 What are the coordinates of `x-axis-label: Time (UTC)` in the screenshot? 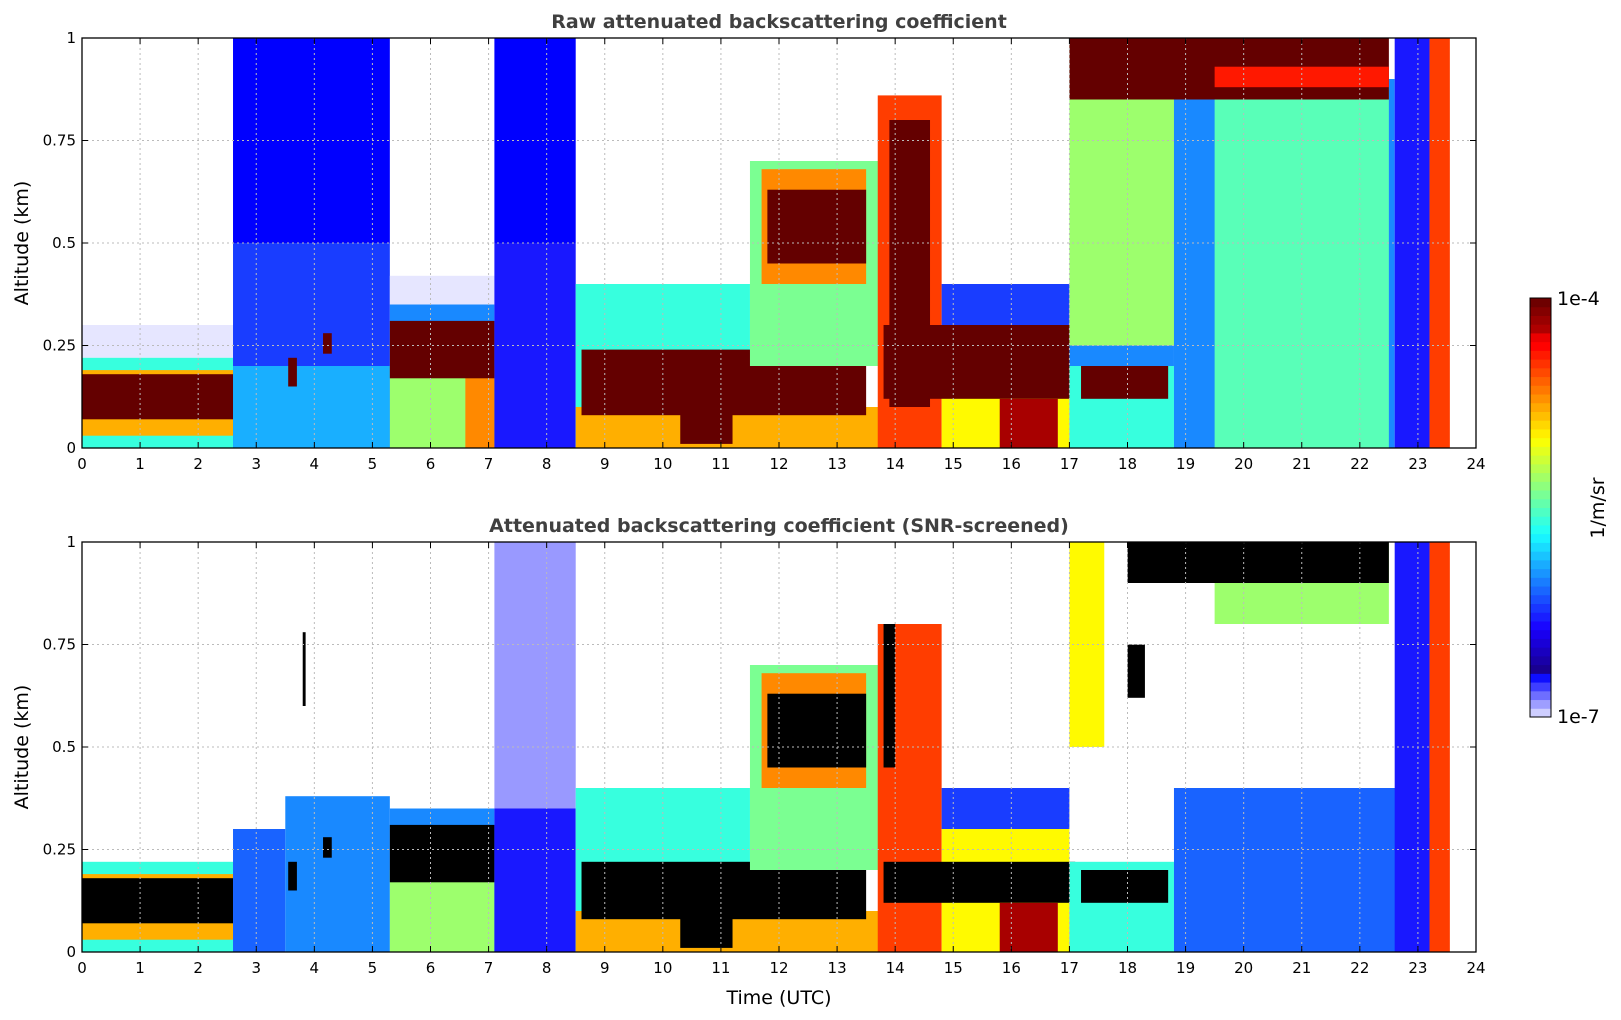 It's located at (778, 998).